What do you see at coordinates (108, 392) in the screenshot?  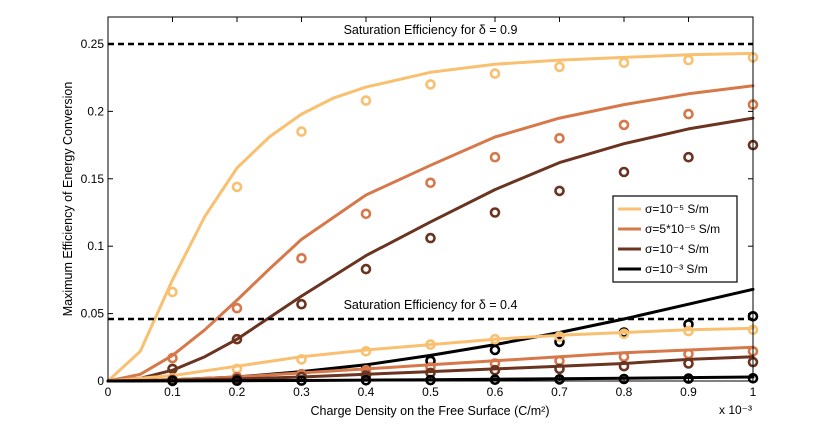 I see `x-tick-label: 0` at bounding box center [108, 392].